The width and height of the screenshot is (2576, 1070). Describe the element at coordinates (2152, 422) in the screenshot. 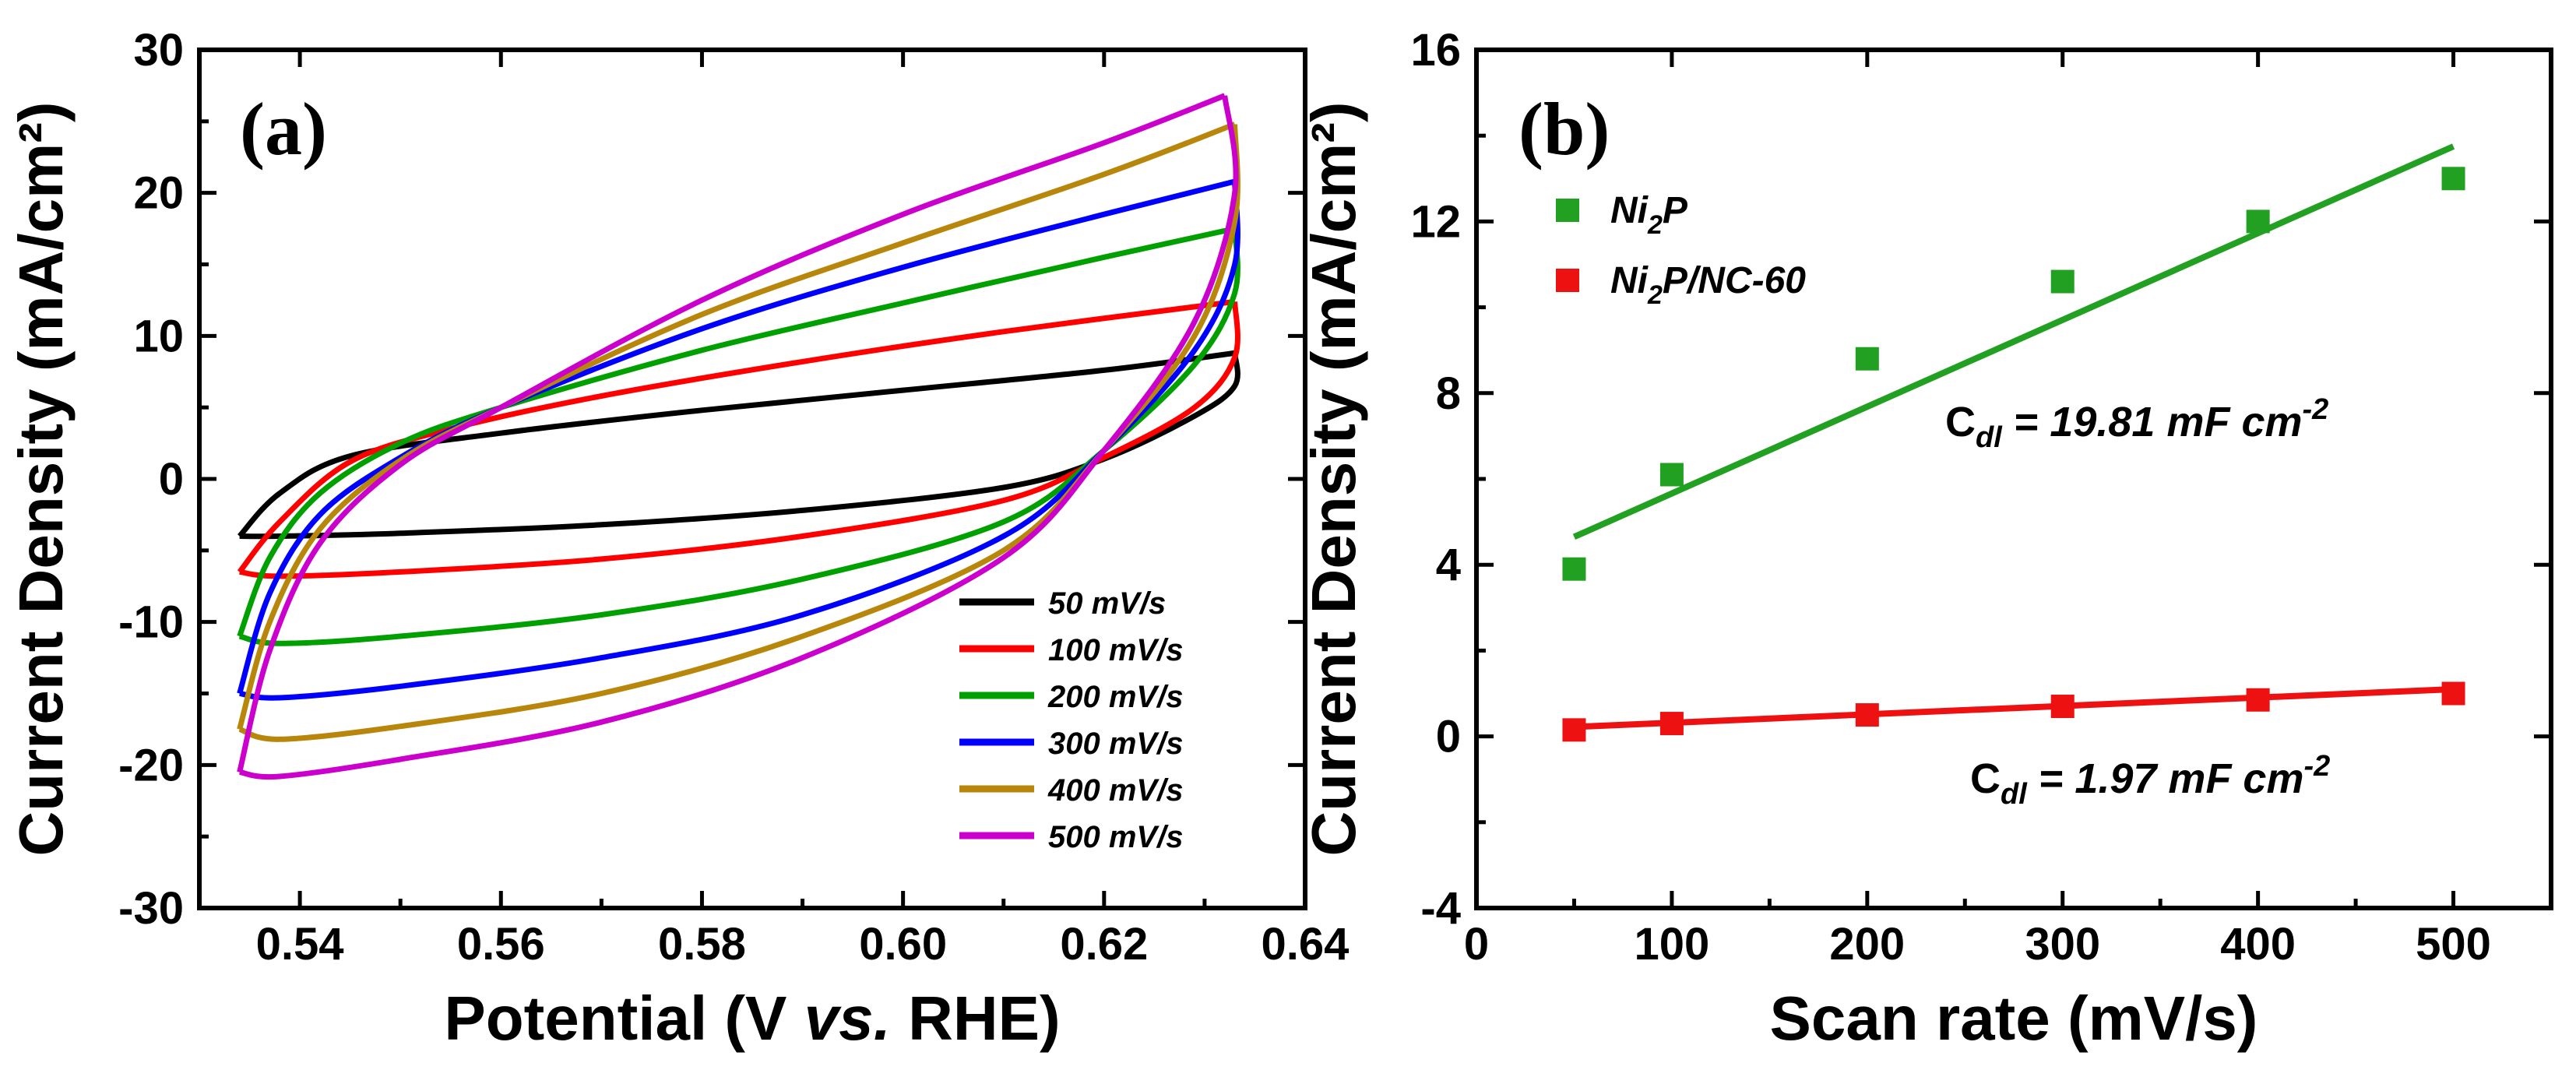

I see `cdl-value: = 19.81 mF cm` at that location.